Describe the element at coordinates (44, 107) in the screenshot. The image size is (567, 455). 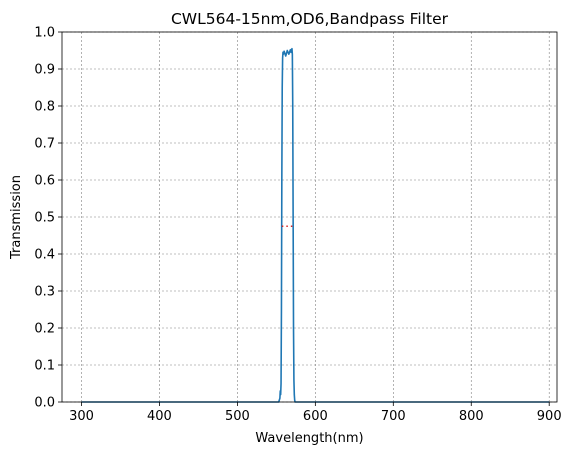
I see `y-tick-label: 0.8` at that location.